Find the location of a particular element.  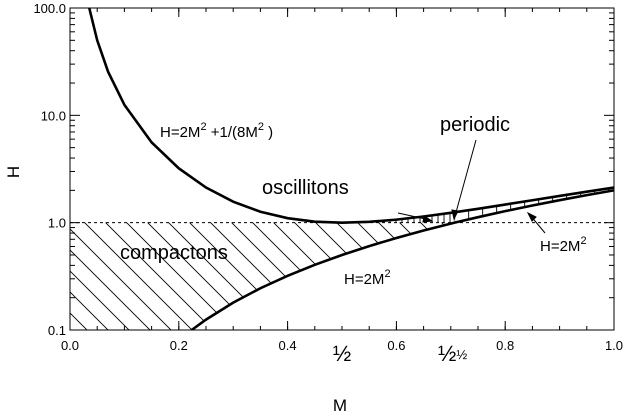

periodic-arrowhead is located at coordinates (455, 215).